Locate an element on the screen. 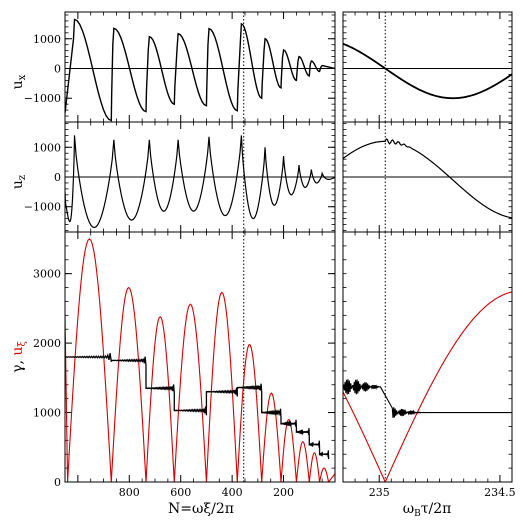 This screenshot has width=523, height=523. ytick-label: 2000 is located at coordinates (47, 343).